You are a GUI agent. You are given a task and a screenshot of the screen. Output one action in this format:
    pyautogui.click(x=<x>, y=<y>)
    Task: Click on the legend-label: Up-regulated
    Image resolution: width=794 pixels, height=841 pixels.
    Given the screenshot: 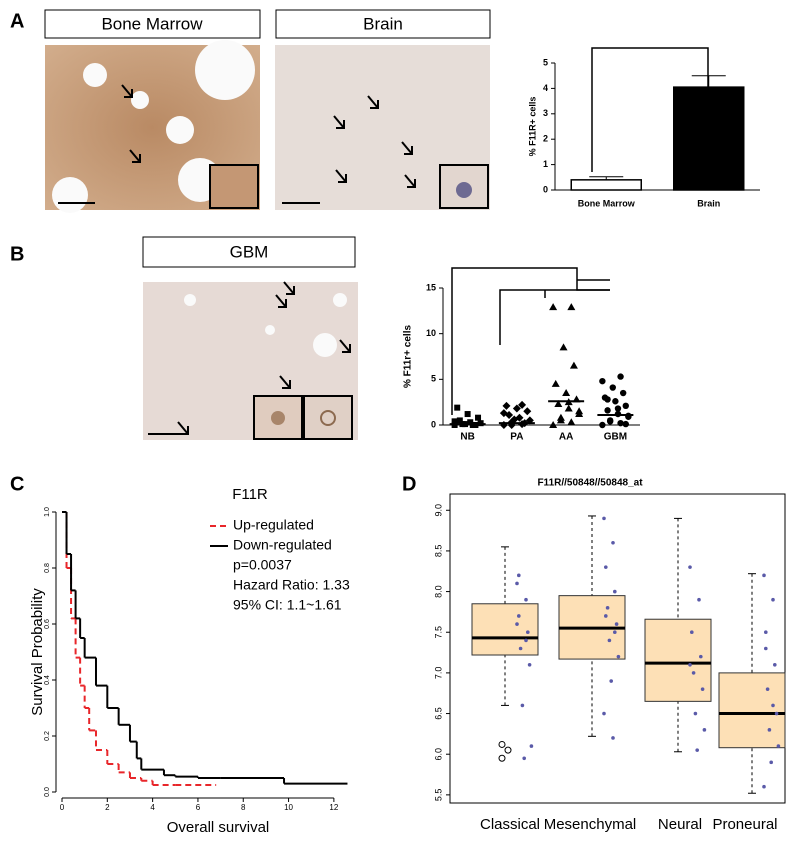 What is the action you would take?
    pyautogui.click(x=273, y=525)
    